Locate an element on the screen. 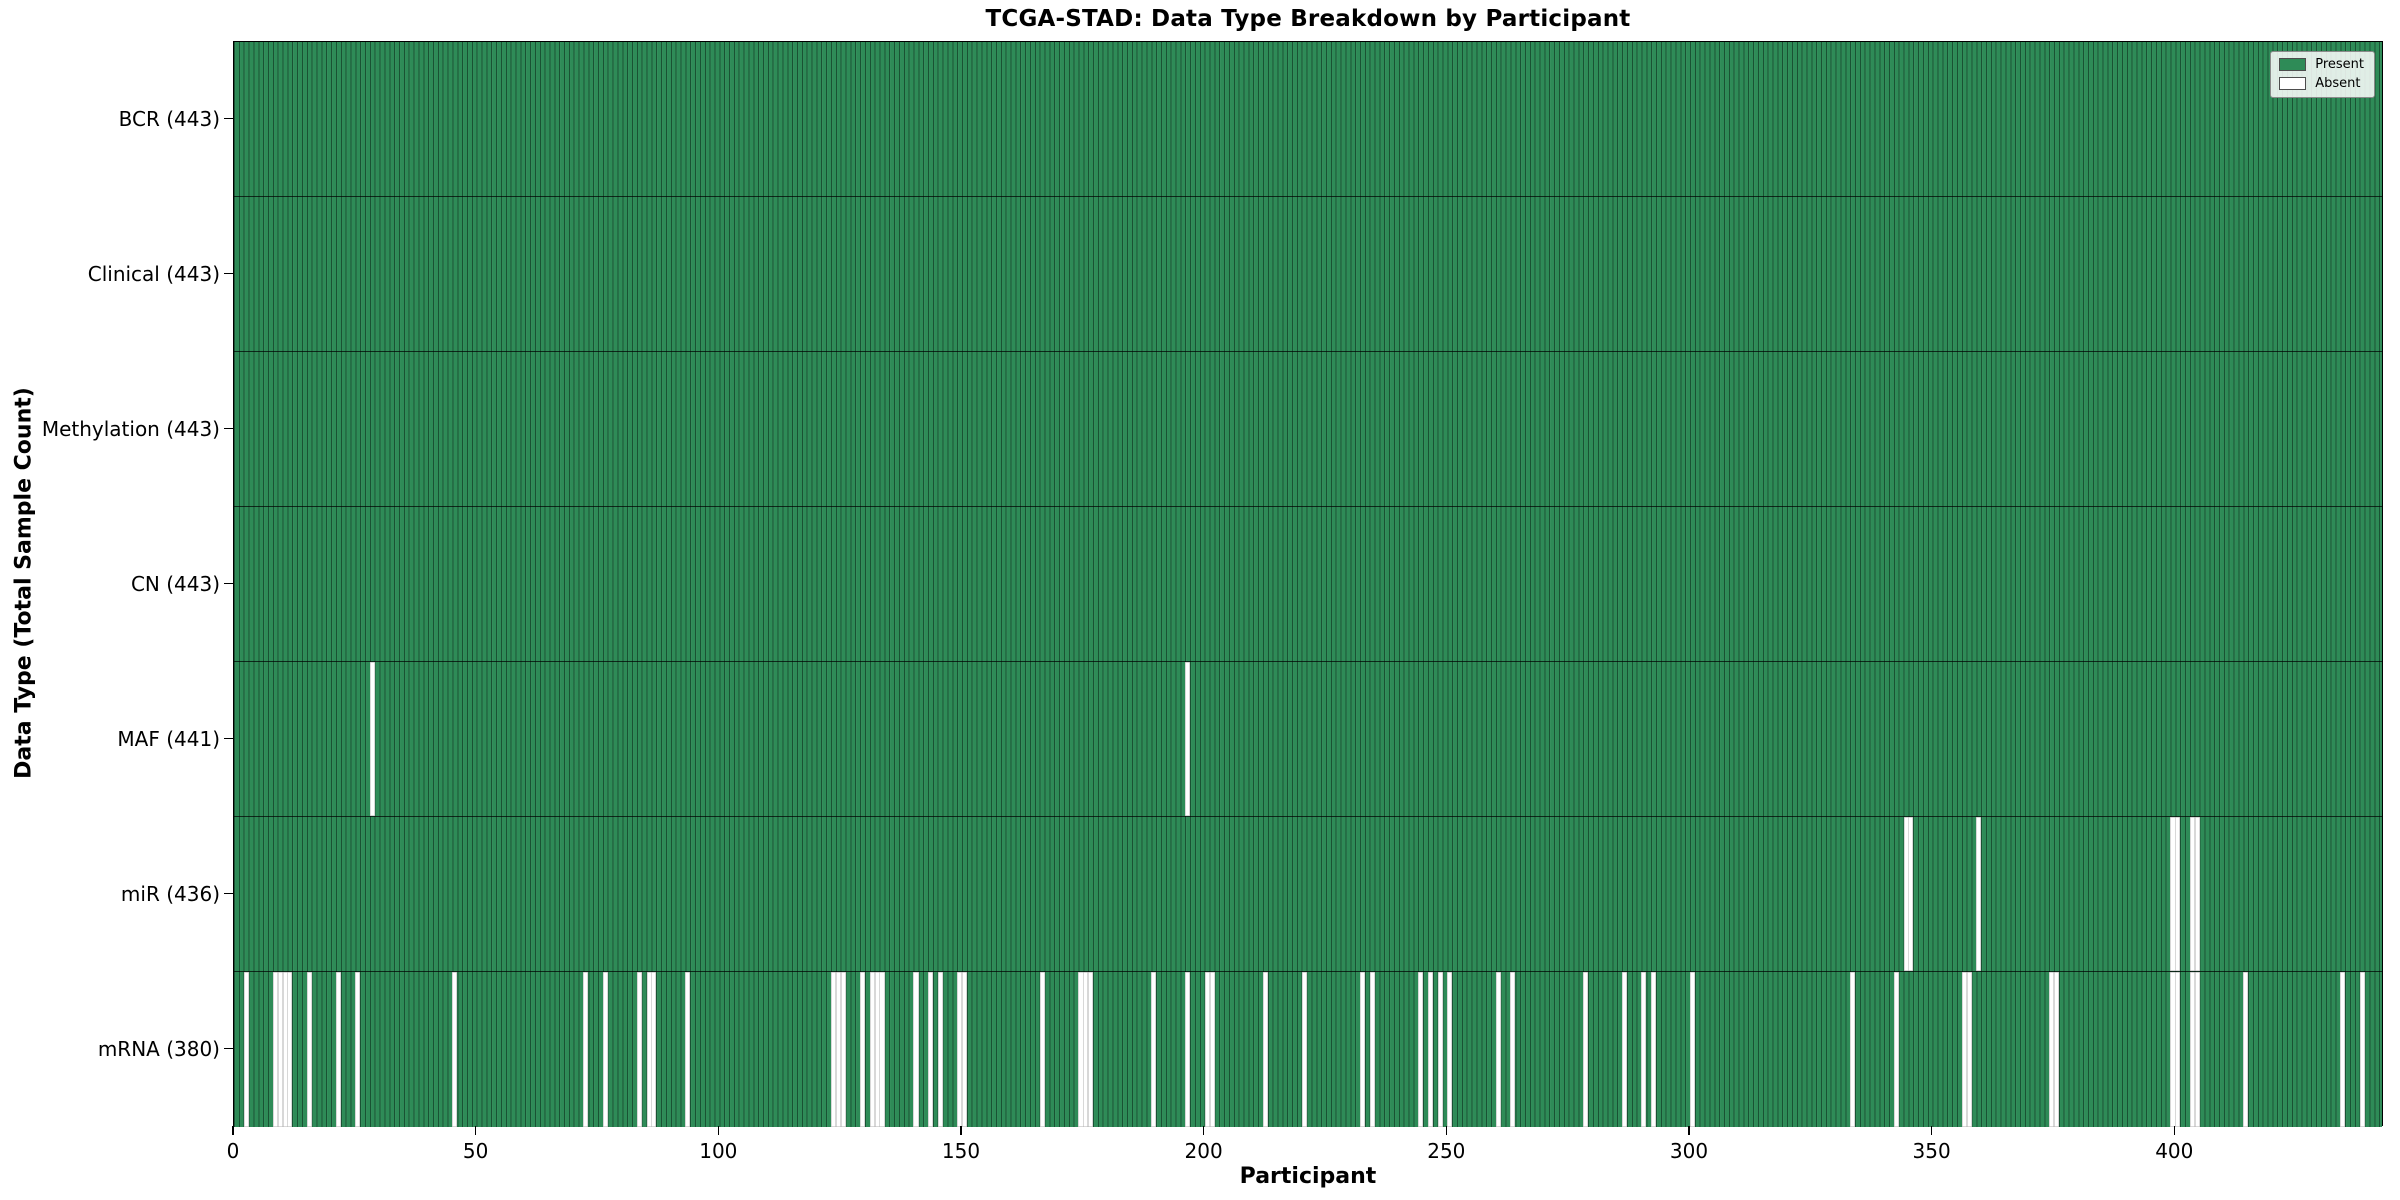 Image resolution: width=2400 pixels, height=1200 pixels. legend: Present Absent is located at coordinates (2322, 74).